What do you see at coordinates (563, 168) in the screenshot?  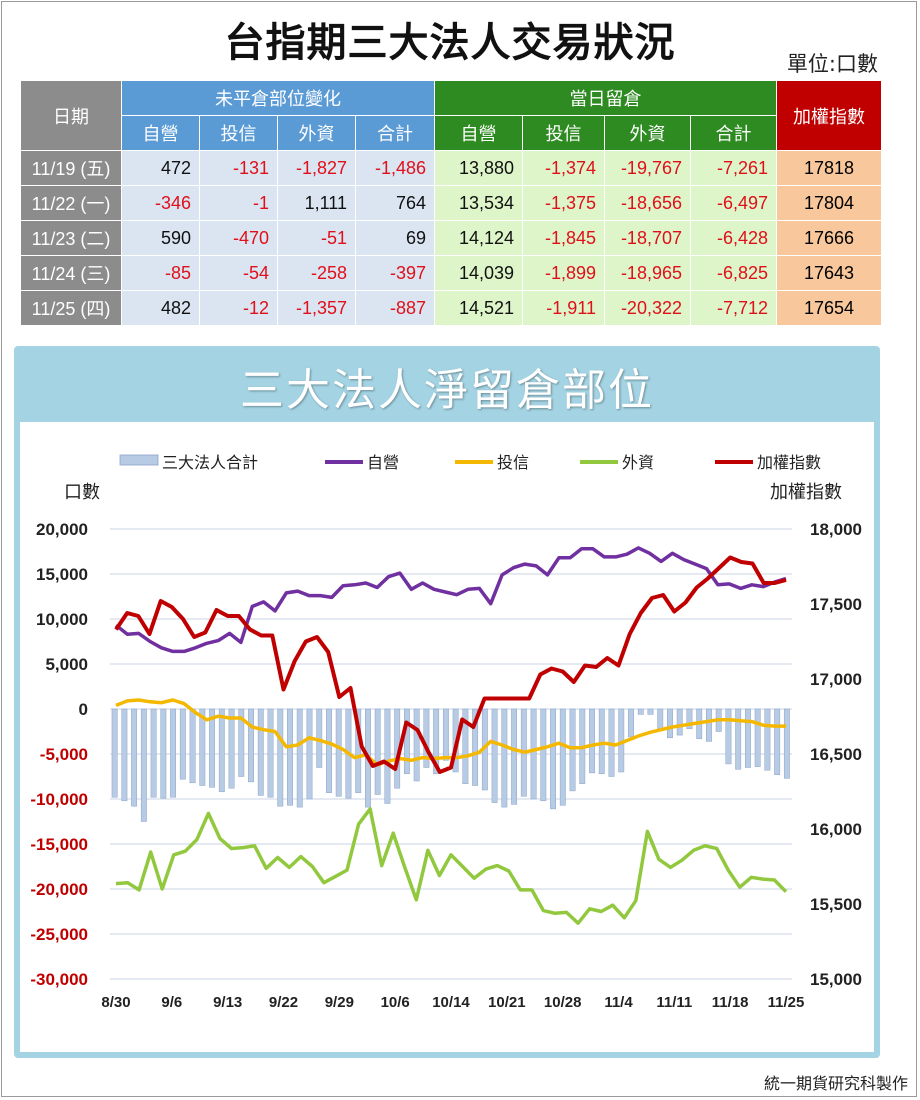 I see `hold-cell: -1,374` at bounding box center [563, 168].